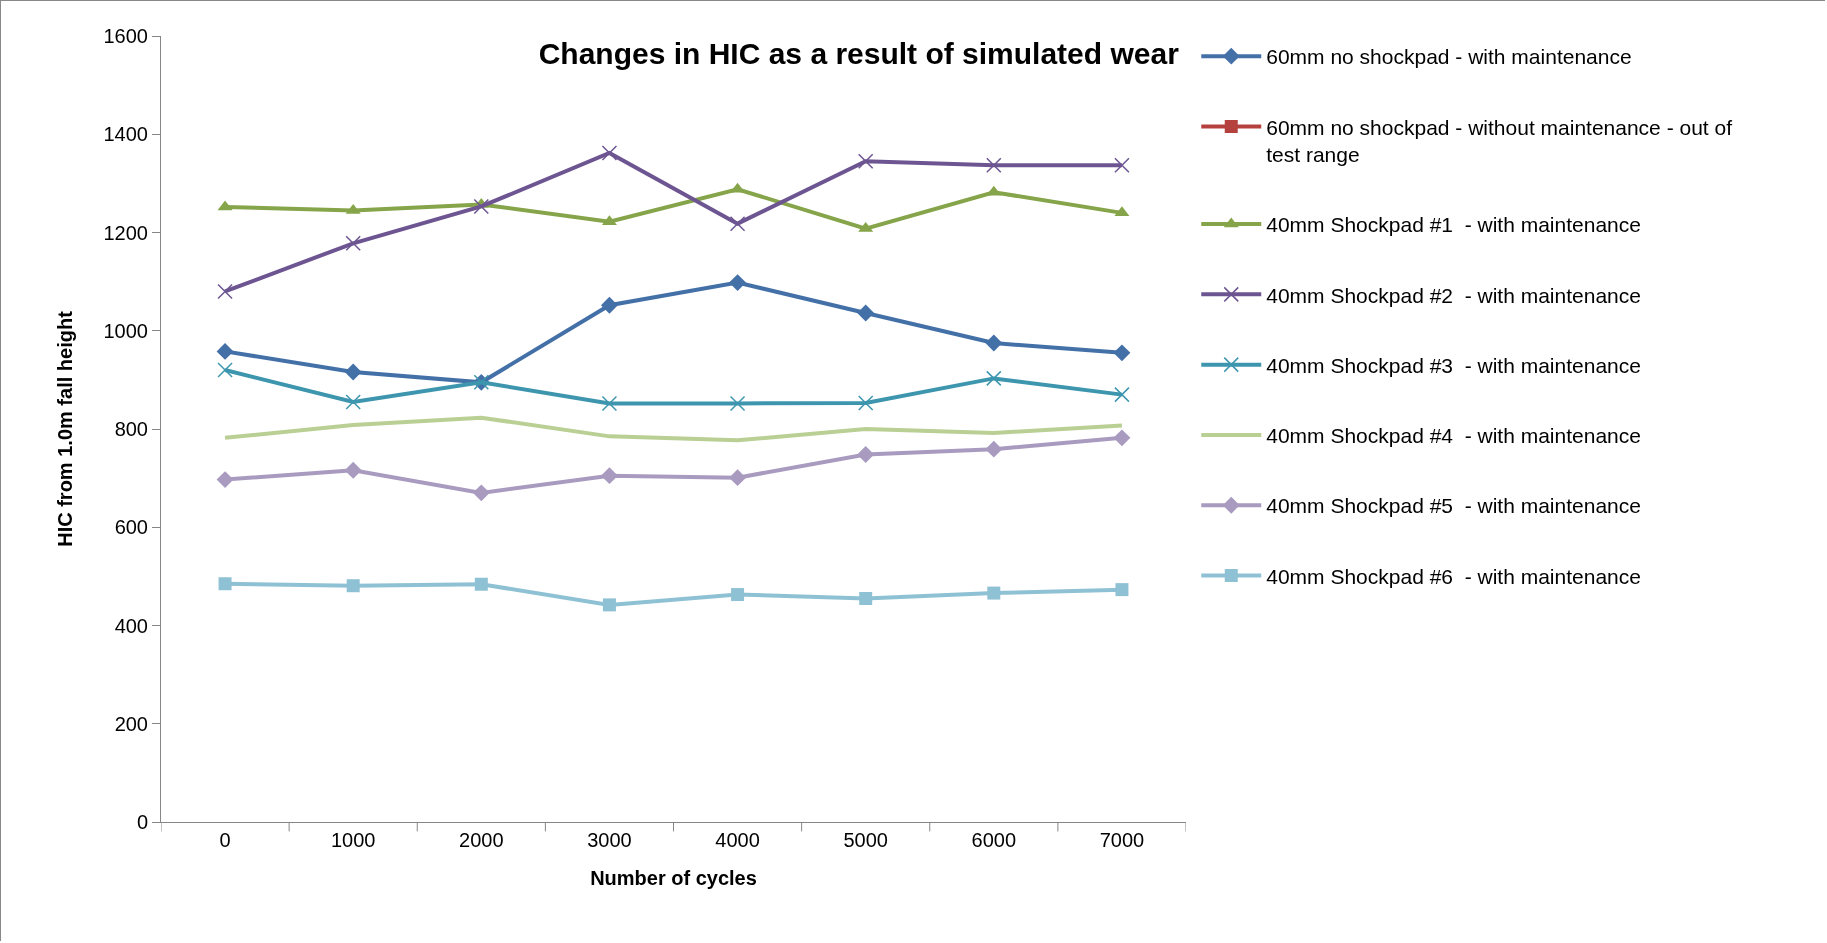 This screenshot has width=1827, height=943. I want to click on x-tick-label: 1000, so click(353, 840).